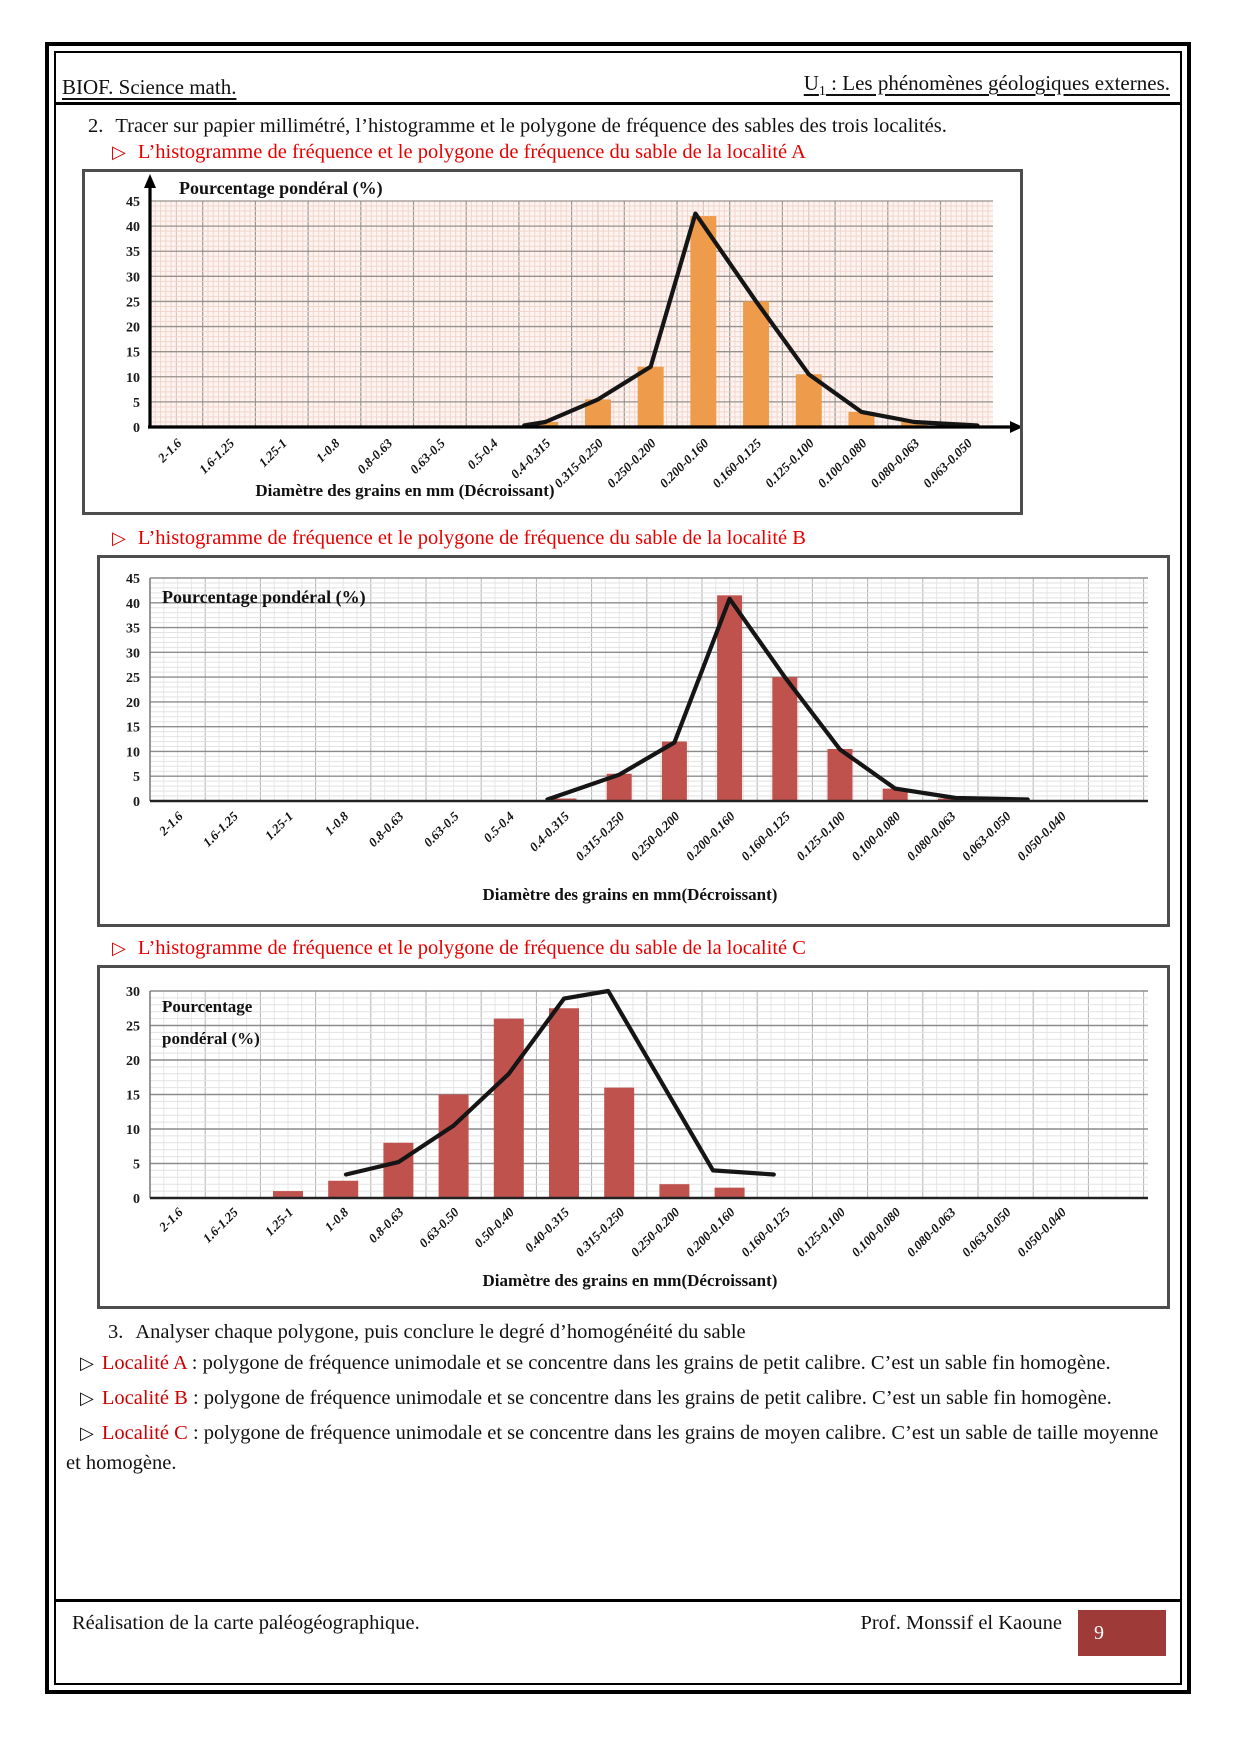 This screenshot has height=1754, width=1240. I want to click on y-tick-label: 30, so click(133, 653).